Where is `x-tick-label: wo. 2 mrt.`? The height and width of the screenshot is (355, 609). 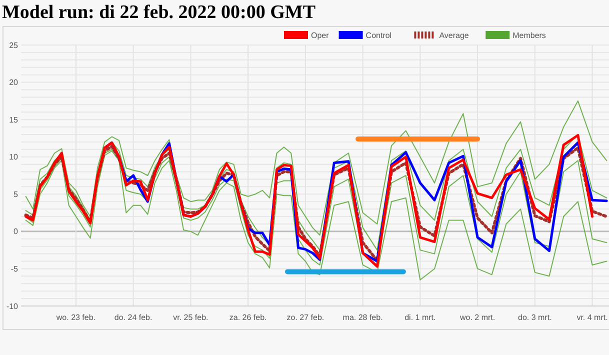 x-tick-label: wo. 2 mrt. is located at coordinates (477, 317).